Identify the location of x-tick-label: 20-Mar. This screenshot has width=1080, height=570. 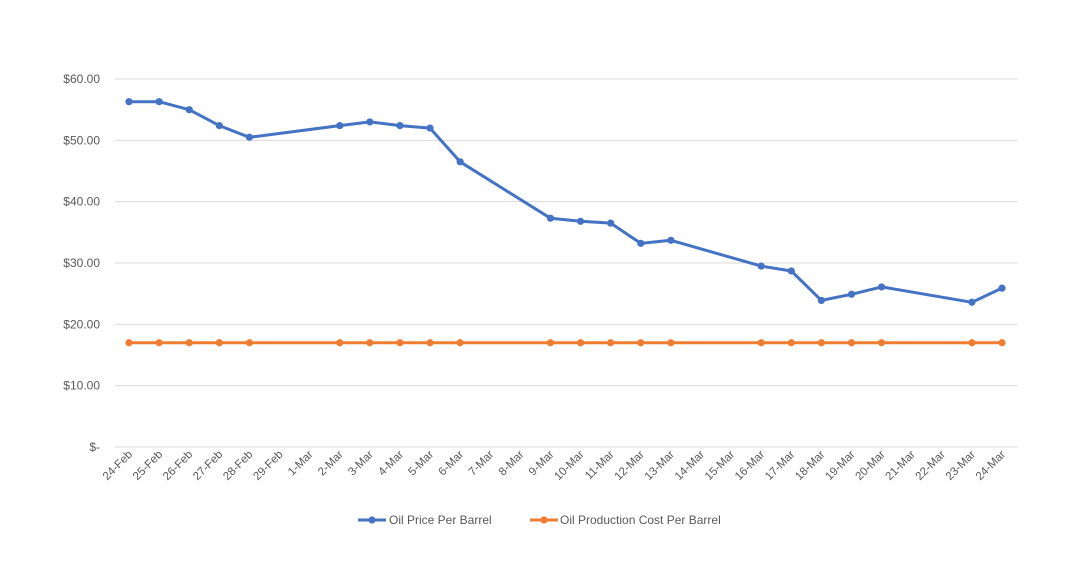
(870, 466).